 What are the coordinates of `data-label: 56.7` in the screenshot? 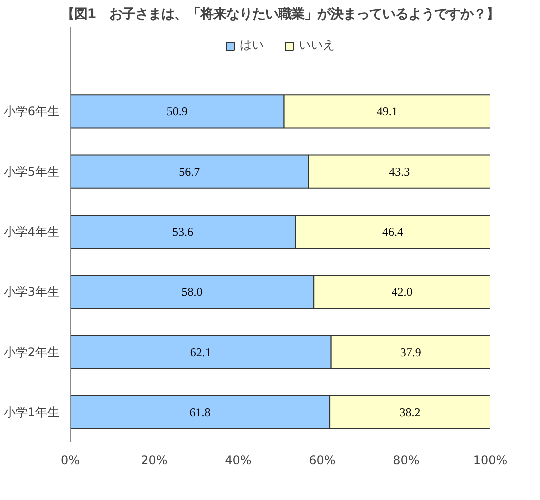 It's located at (189, 171).